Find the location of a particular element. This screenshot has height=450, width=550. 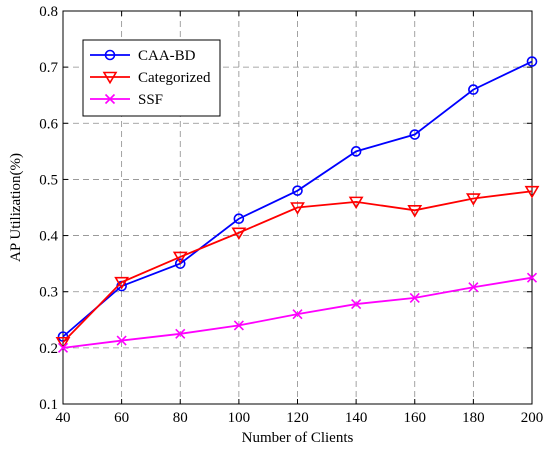

y-tick-label: 0.5 is located at coordinates (48, 180).